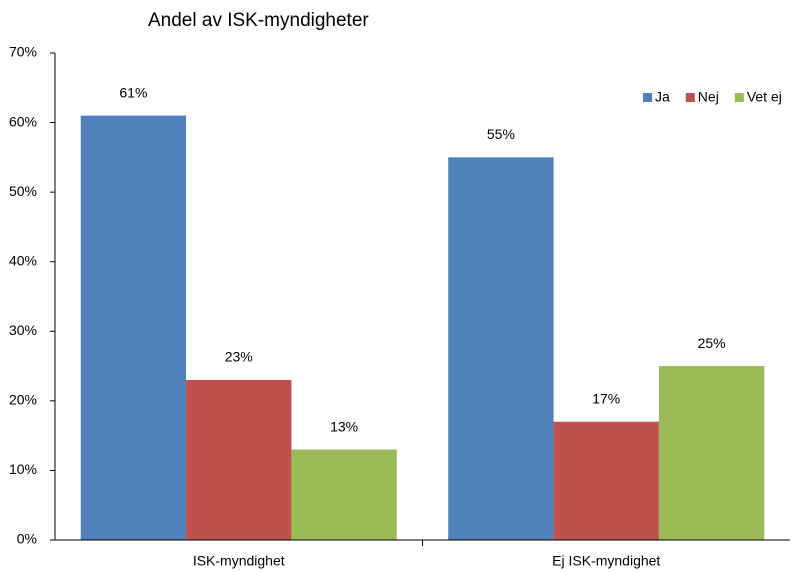 Image resolution: width=799 pixels, height=573 pixels. Describe the element at coordinates (606, 561) in the screenshot. I see `x-tick-label: Ej ISK-myndighet` at that location.